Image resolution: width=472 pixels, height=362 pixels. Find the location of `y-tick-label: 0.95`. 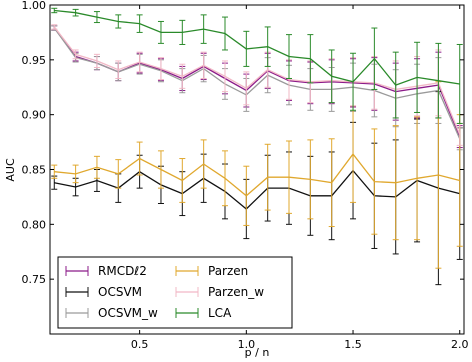

y-tick-label: 0.95 is located at coordinates (34, 60).